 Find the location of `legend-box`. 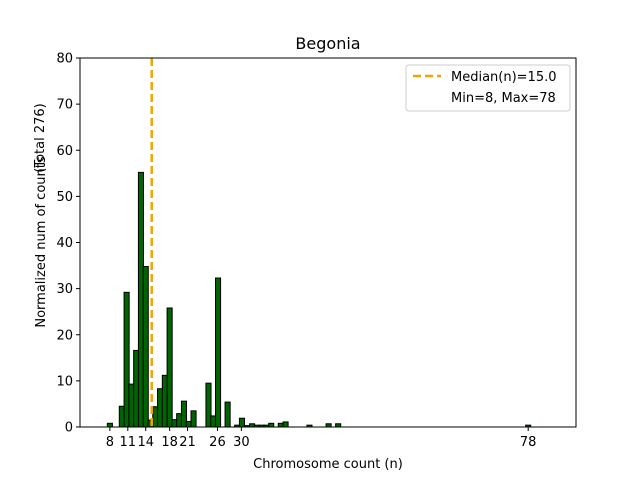

legend-box is located at coordinates (488, 88).